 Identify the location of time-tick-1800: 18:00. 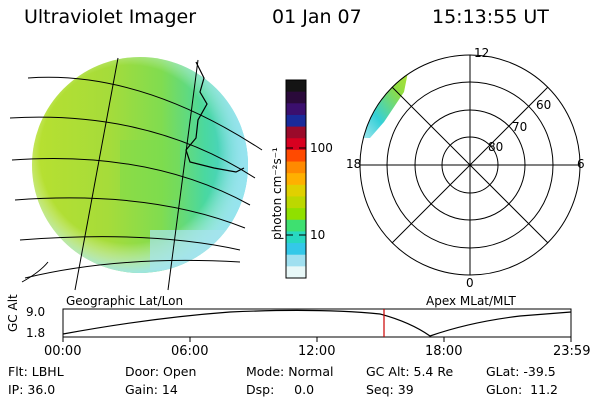
(444, 351).